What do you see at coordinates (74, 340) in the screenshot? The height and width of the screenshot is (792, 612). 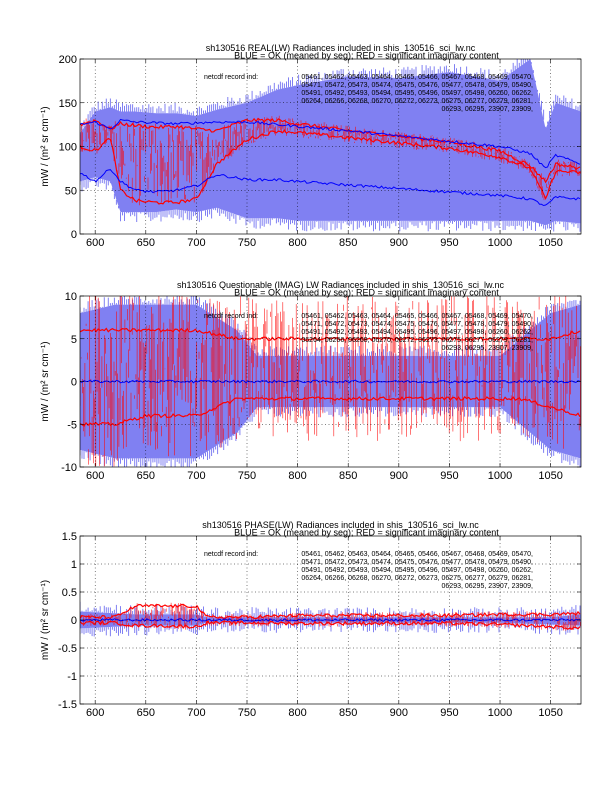 I see `y-tick-label: 5` at bounding box center [74, 340].